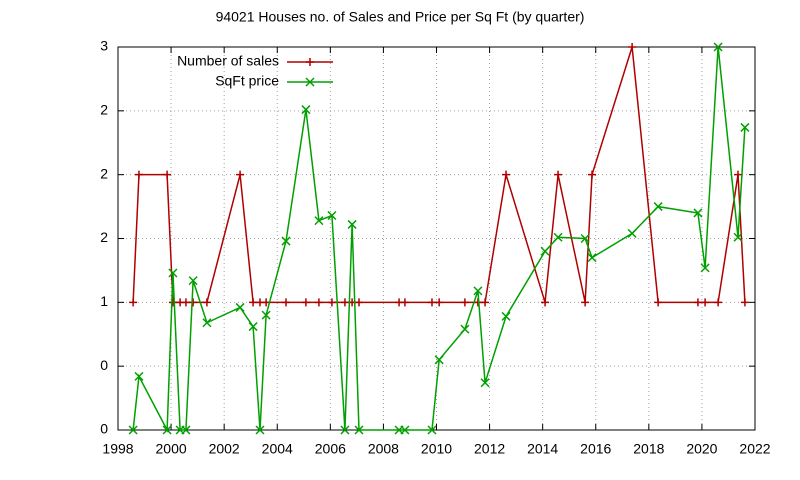 The height and width of the screenshot is (480, 800). Describe the element at coordinates (383, 449) in the screenshot. I see `x-tick-label: 2008` at that location.